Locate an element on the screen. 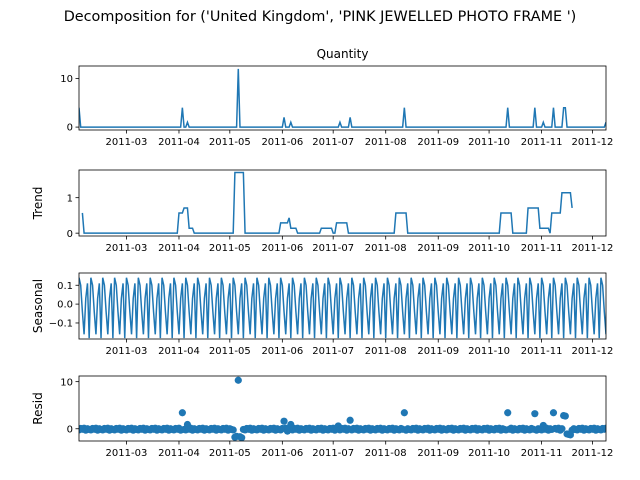  y-axis-label: Seasonal is located at coordinates (38, 306).